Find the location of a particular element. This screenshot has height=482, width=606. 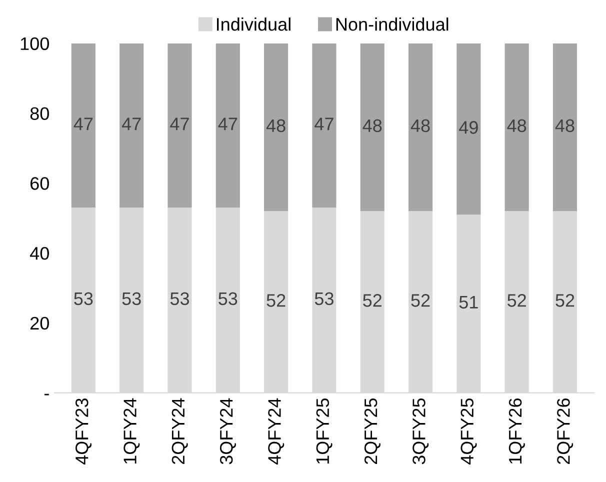

x-tick-label: 4QFY23 is located at coordinates (83, 431).